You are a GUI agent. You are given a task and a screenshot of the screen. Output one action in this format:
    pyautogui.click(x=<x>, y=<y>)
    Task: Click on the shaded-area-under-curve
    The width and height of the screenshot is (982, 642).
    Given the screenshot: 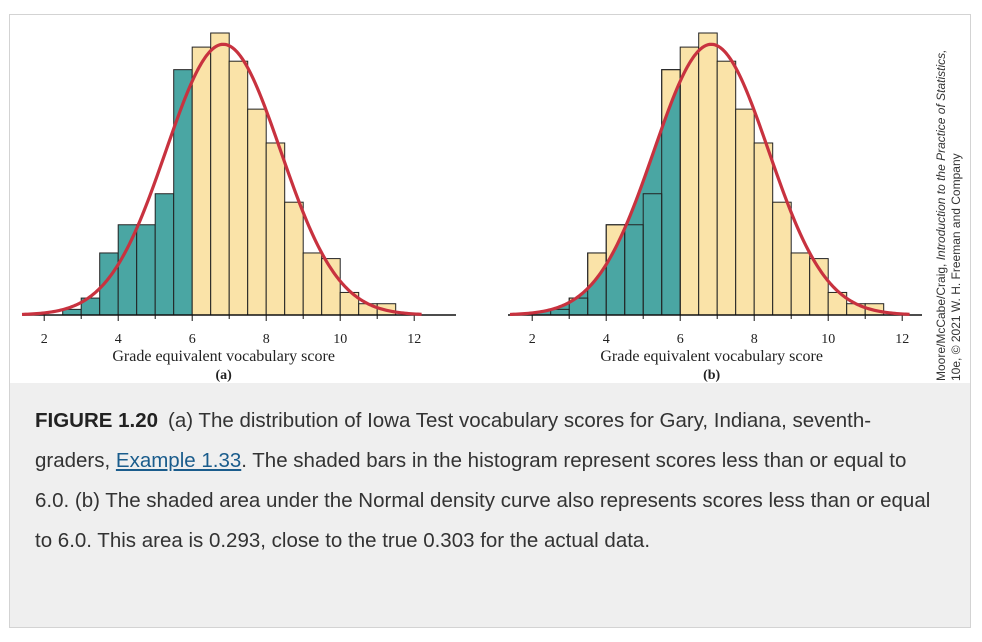 What is the action you would take?
    pyautogui.click(x=595, y=198)
    